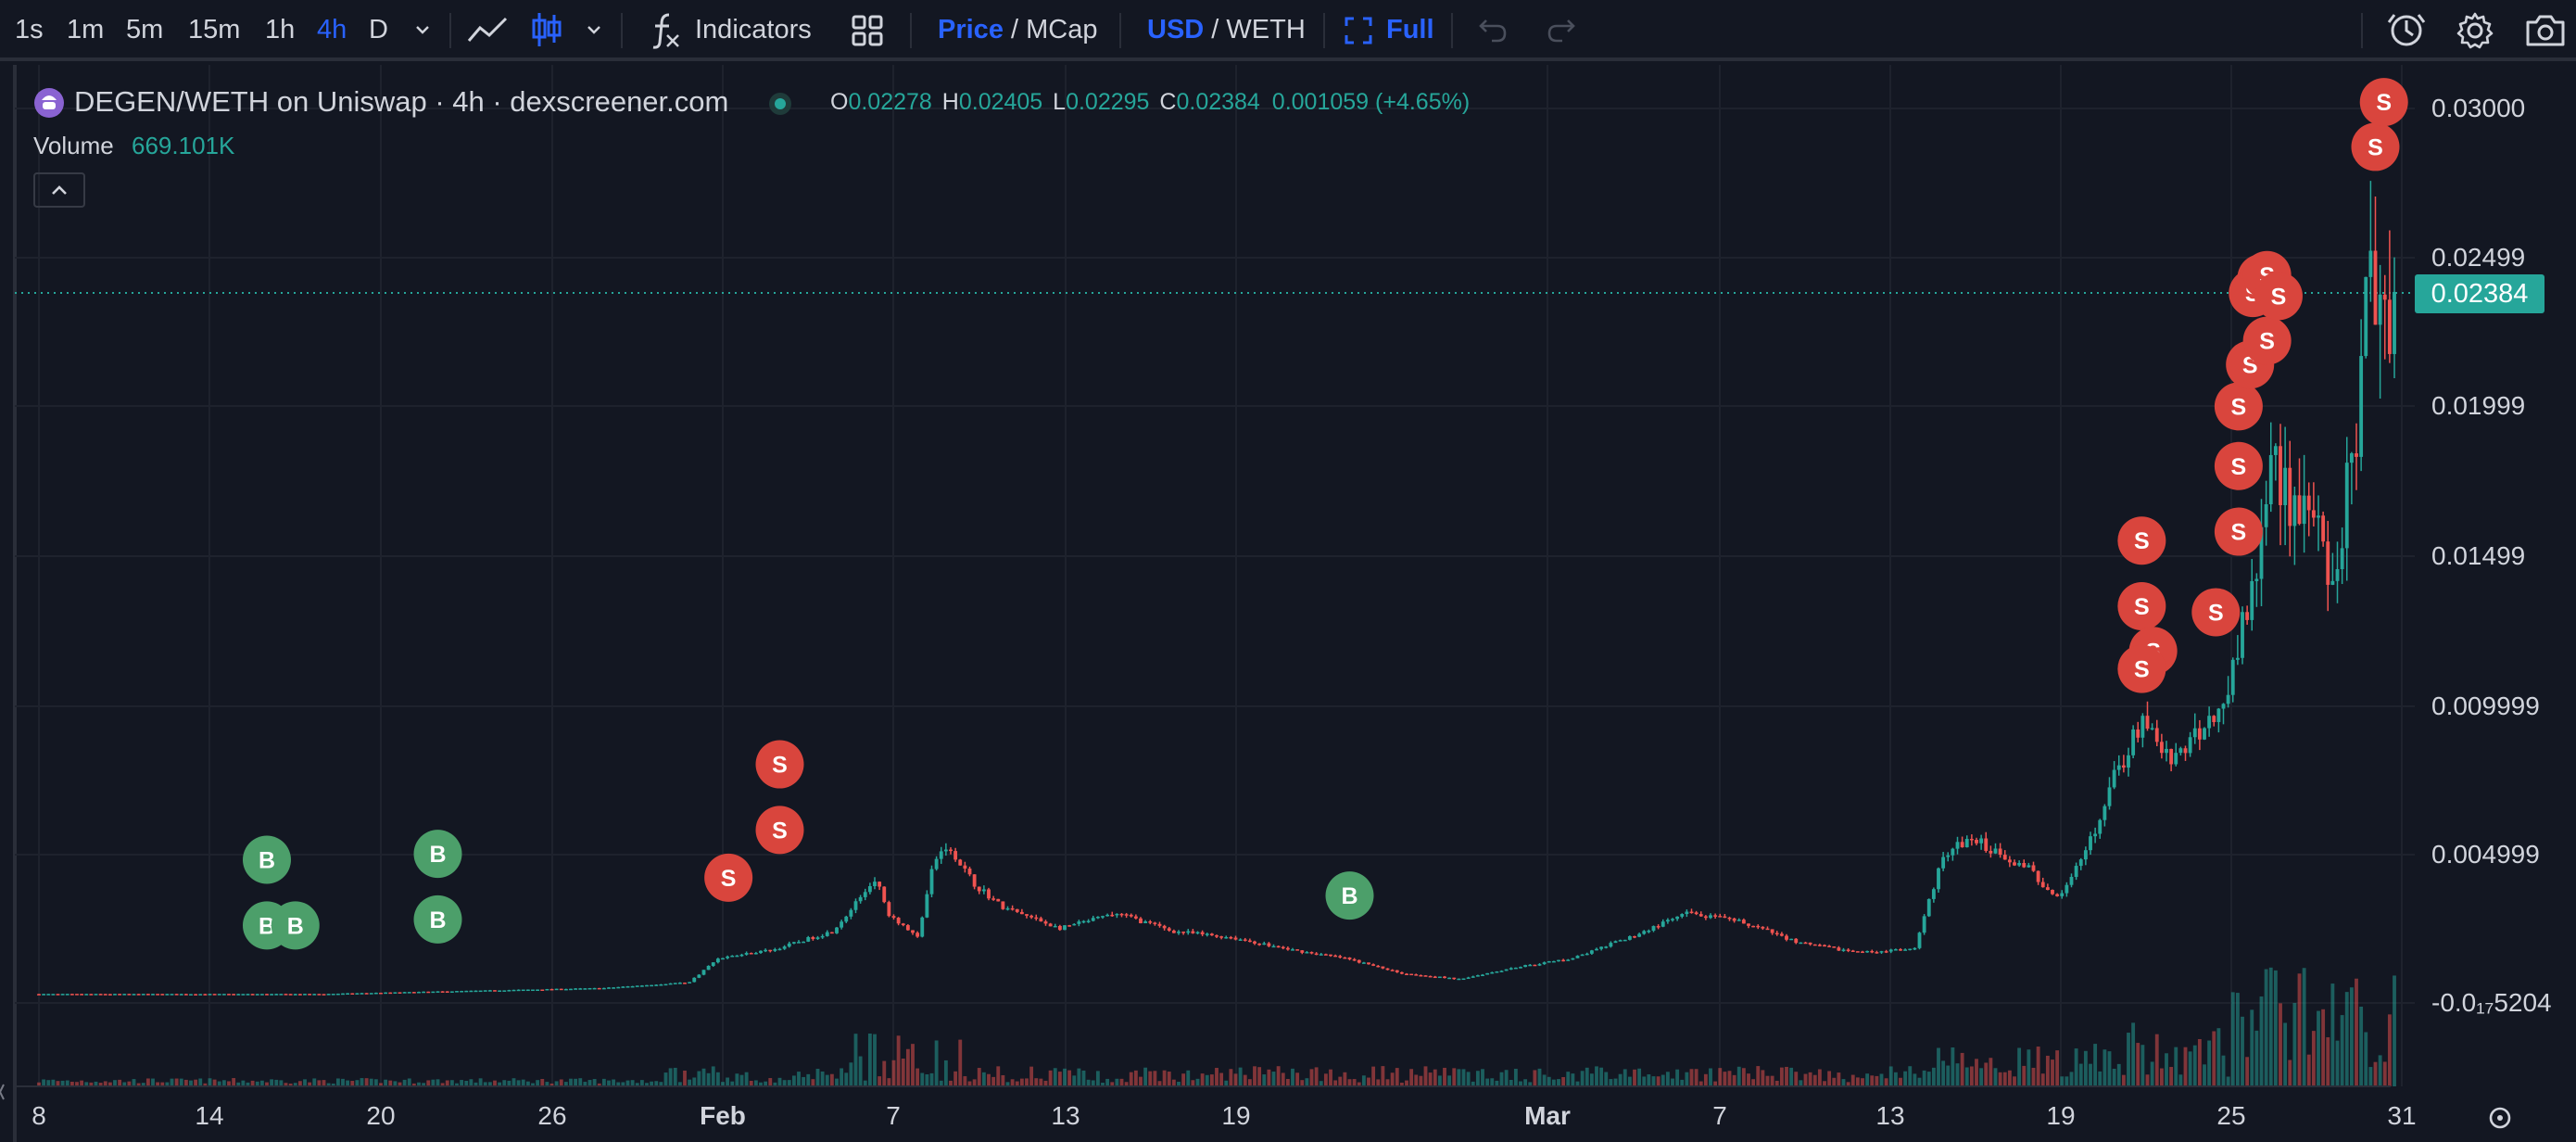 The height and width of the screenshot is (1142, 2576). What do you see at coordinates (2406, 31) in the screenshot?
I see `alert-clock-icon` at bounding box center [2406, 31].